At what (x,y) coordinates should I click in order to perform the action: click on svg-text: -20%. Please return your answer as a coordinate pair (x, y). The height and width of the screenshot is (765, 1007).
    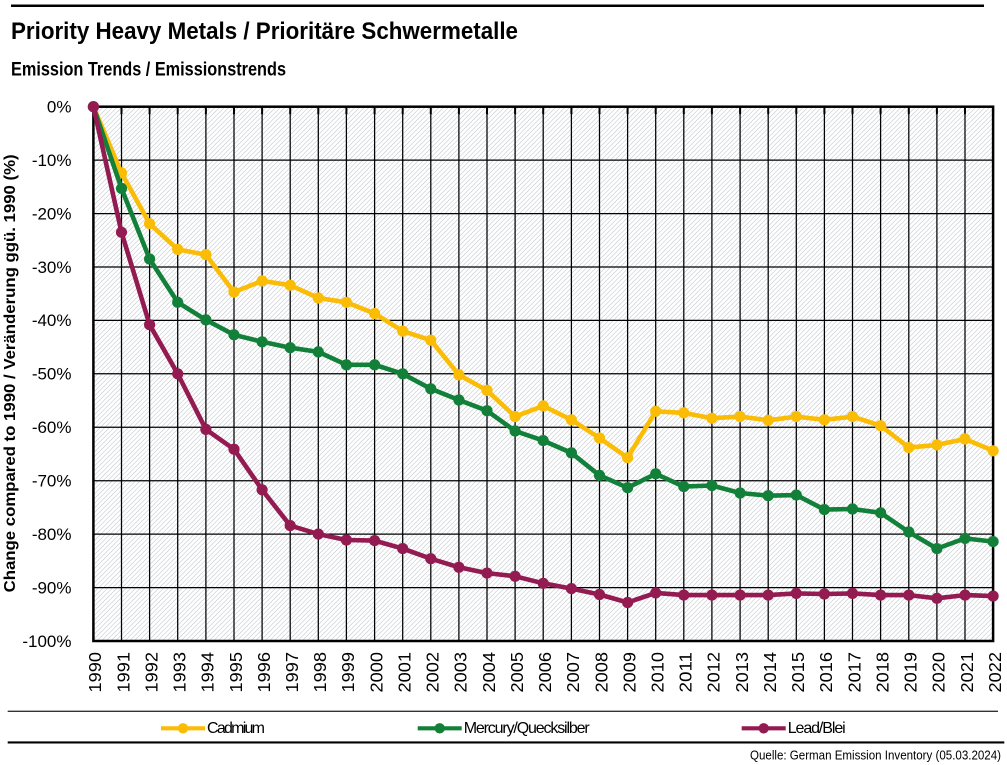
    Looking at the image, I should click on (52, 213).